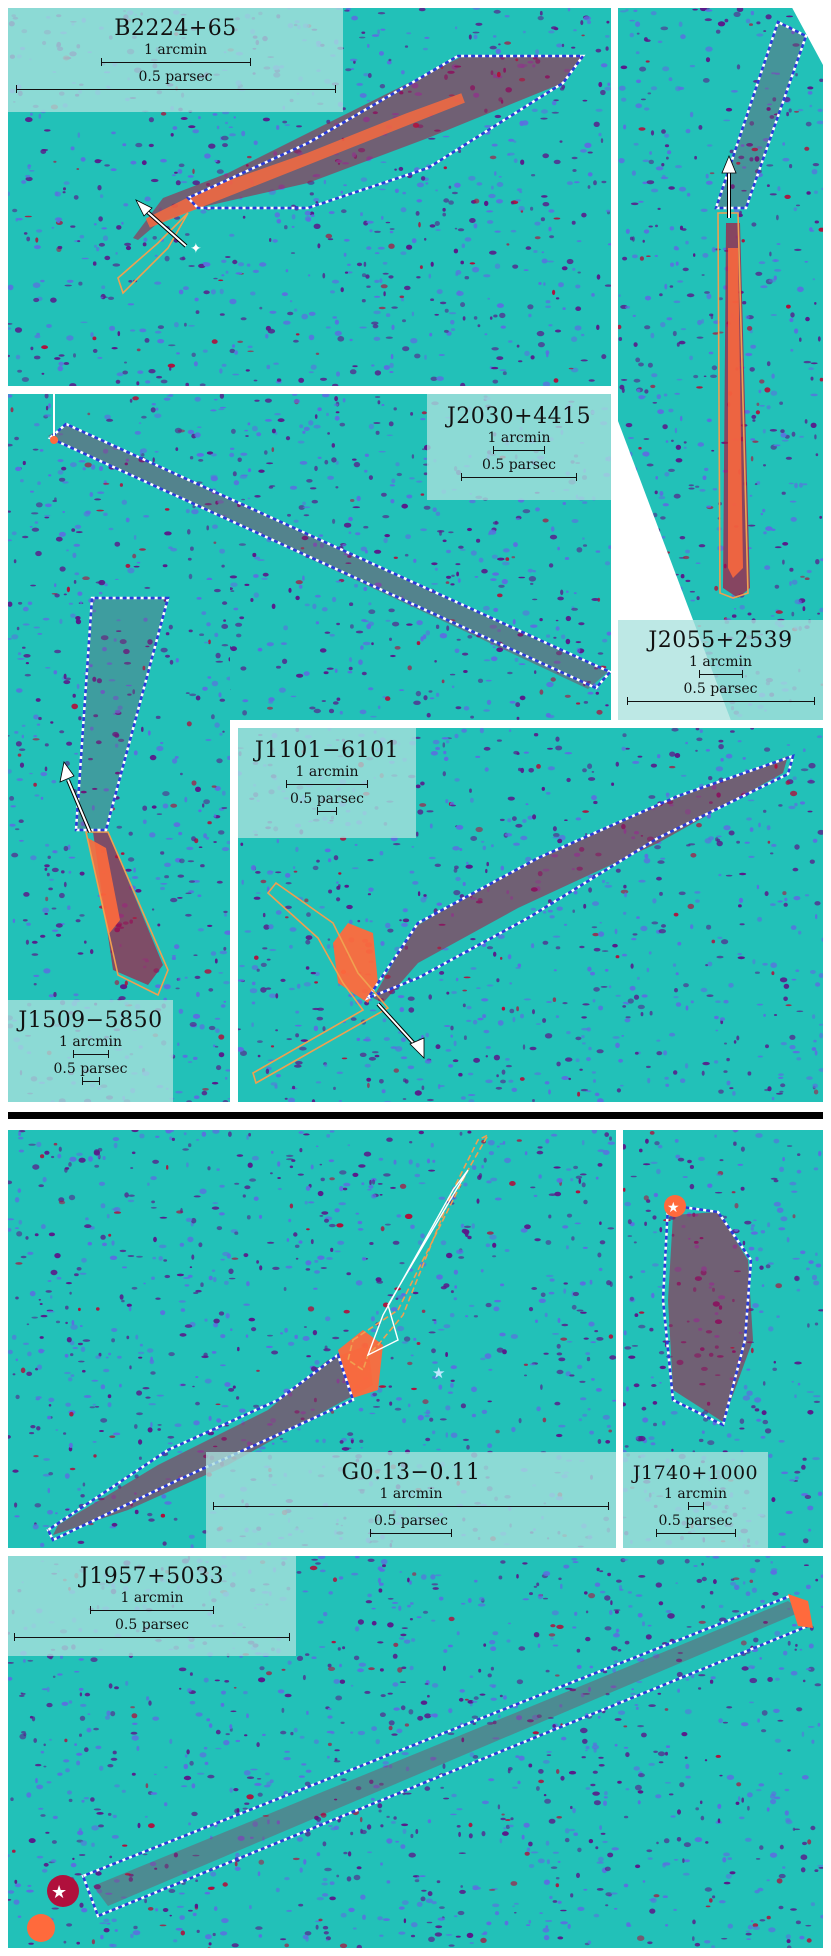  I want to click on panel-j1509: J1509−5850 1 arcmin 0.5 parsec, so click(119, 841).